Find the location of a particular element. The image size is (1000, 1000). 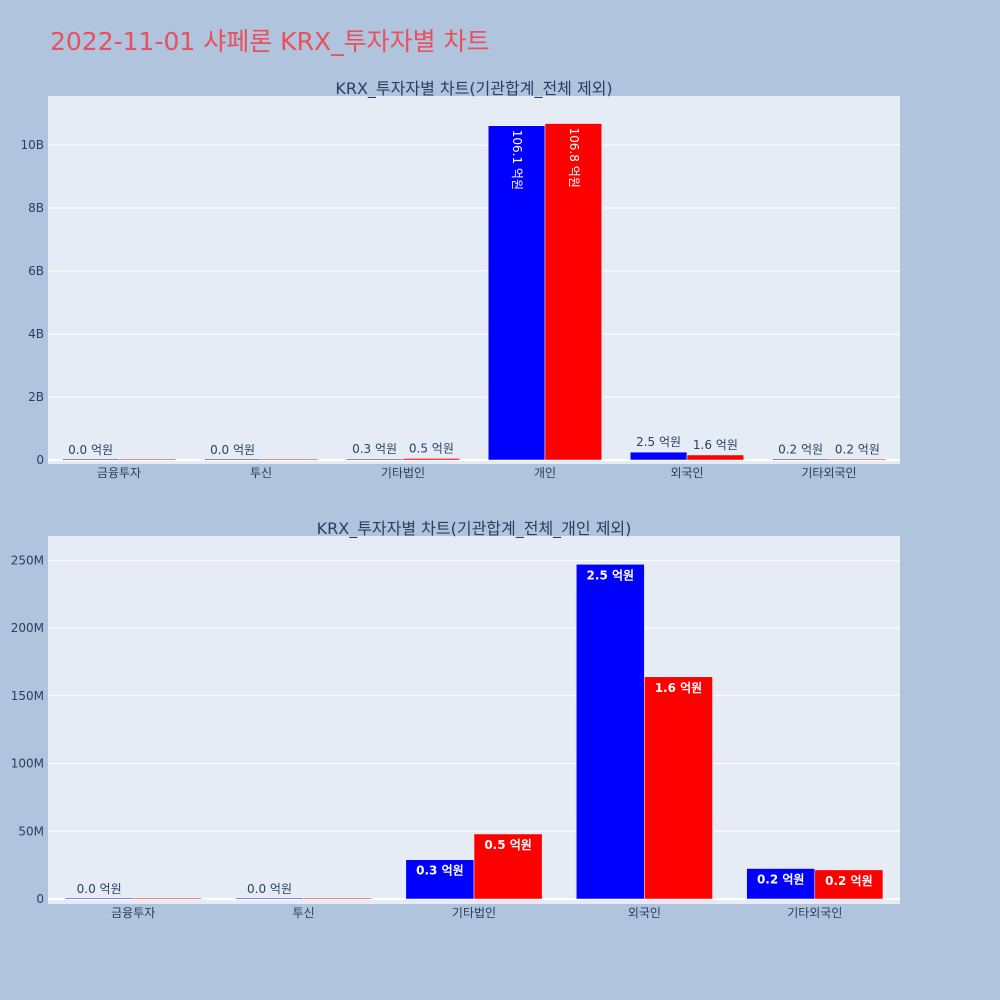

y-tick-label: 200M is located at coordinates (27, 628).